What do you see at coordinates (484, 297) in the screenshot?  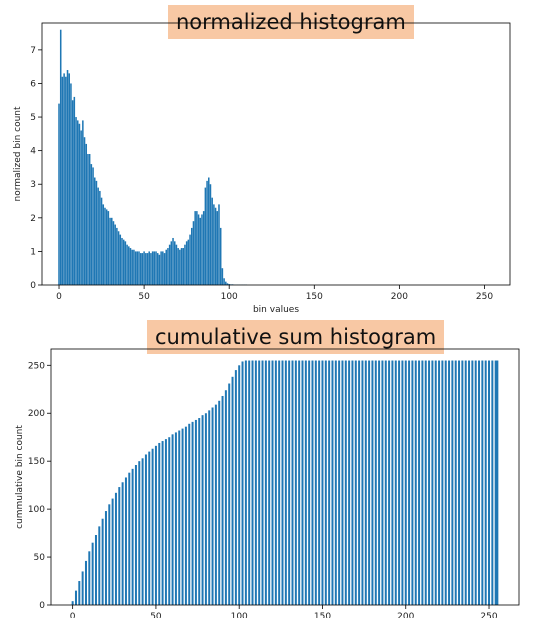 I see `chart1-xtick-label: 250` at bounding box center [484, 297].